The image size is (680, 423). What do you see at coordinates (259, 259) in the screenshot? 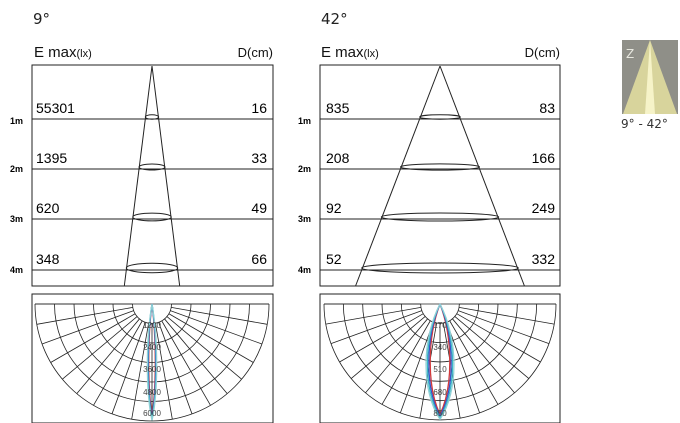
I see `diameter-value: 66` at bounding box center [259, 259].